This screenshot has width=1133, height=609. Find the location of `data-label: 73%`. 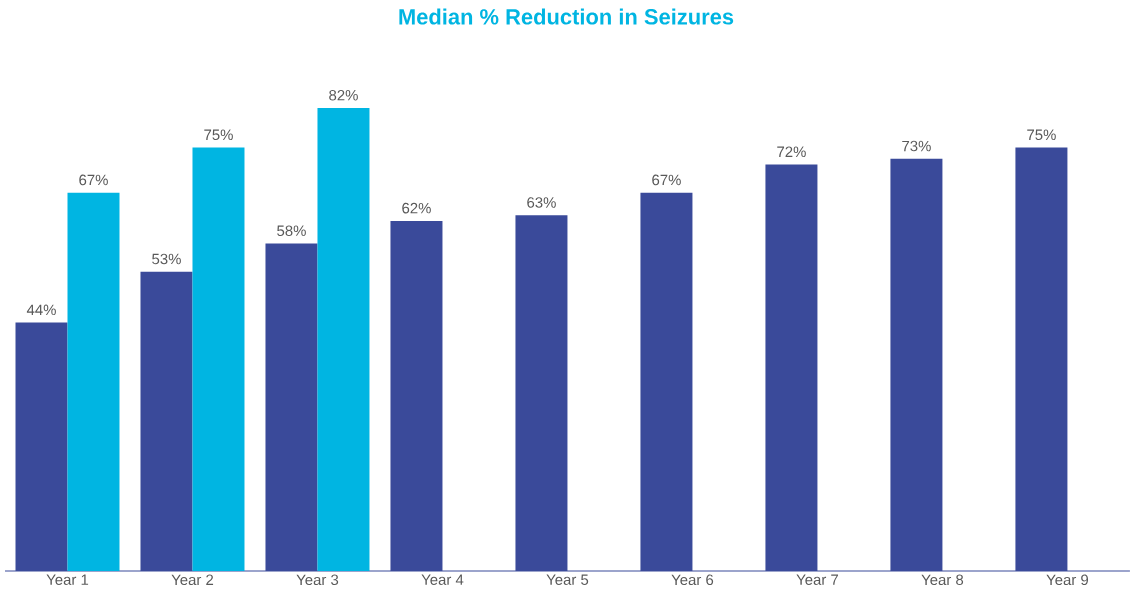

data-label: 73% is located at coordinates (916, 146).